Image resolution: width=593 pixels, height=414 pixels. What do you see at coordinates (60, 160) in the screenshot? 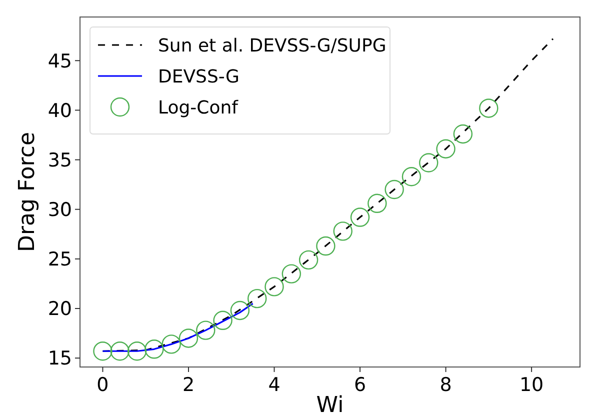
I see `y-tick-label: 35` at bounding box center [60, 160].